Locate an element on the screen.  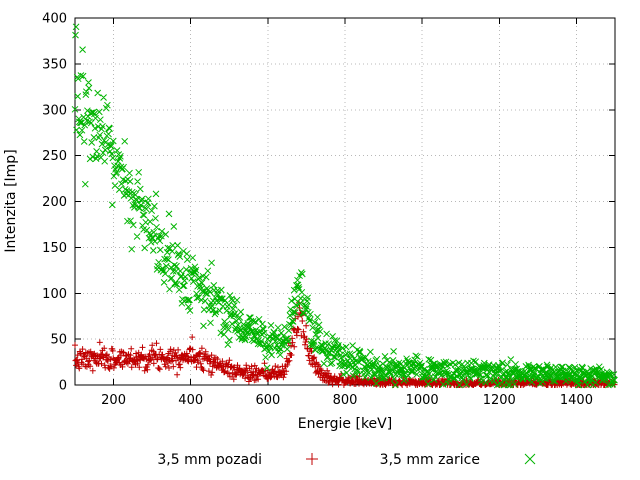
x-tick-label: 1400 is located at coordinates (576, 400).